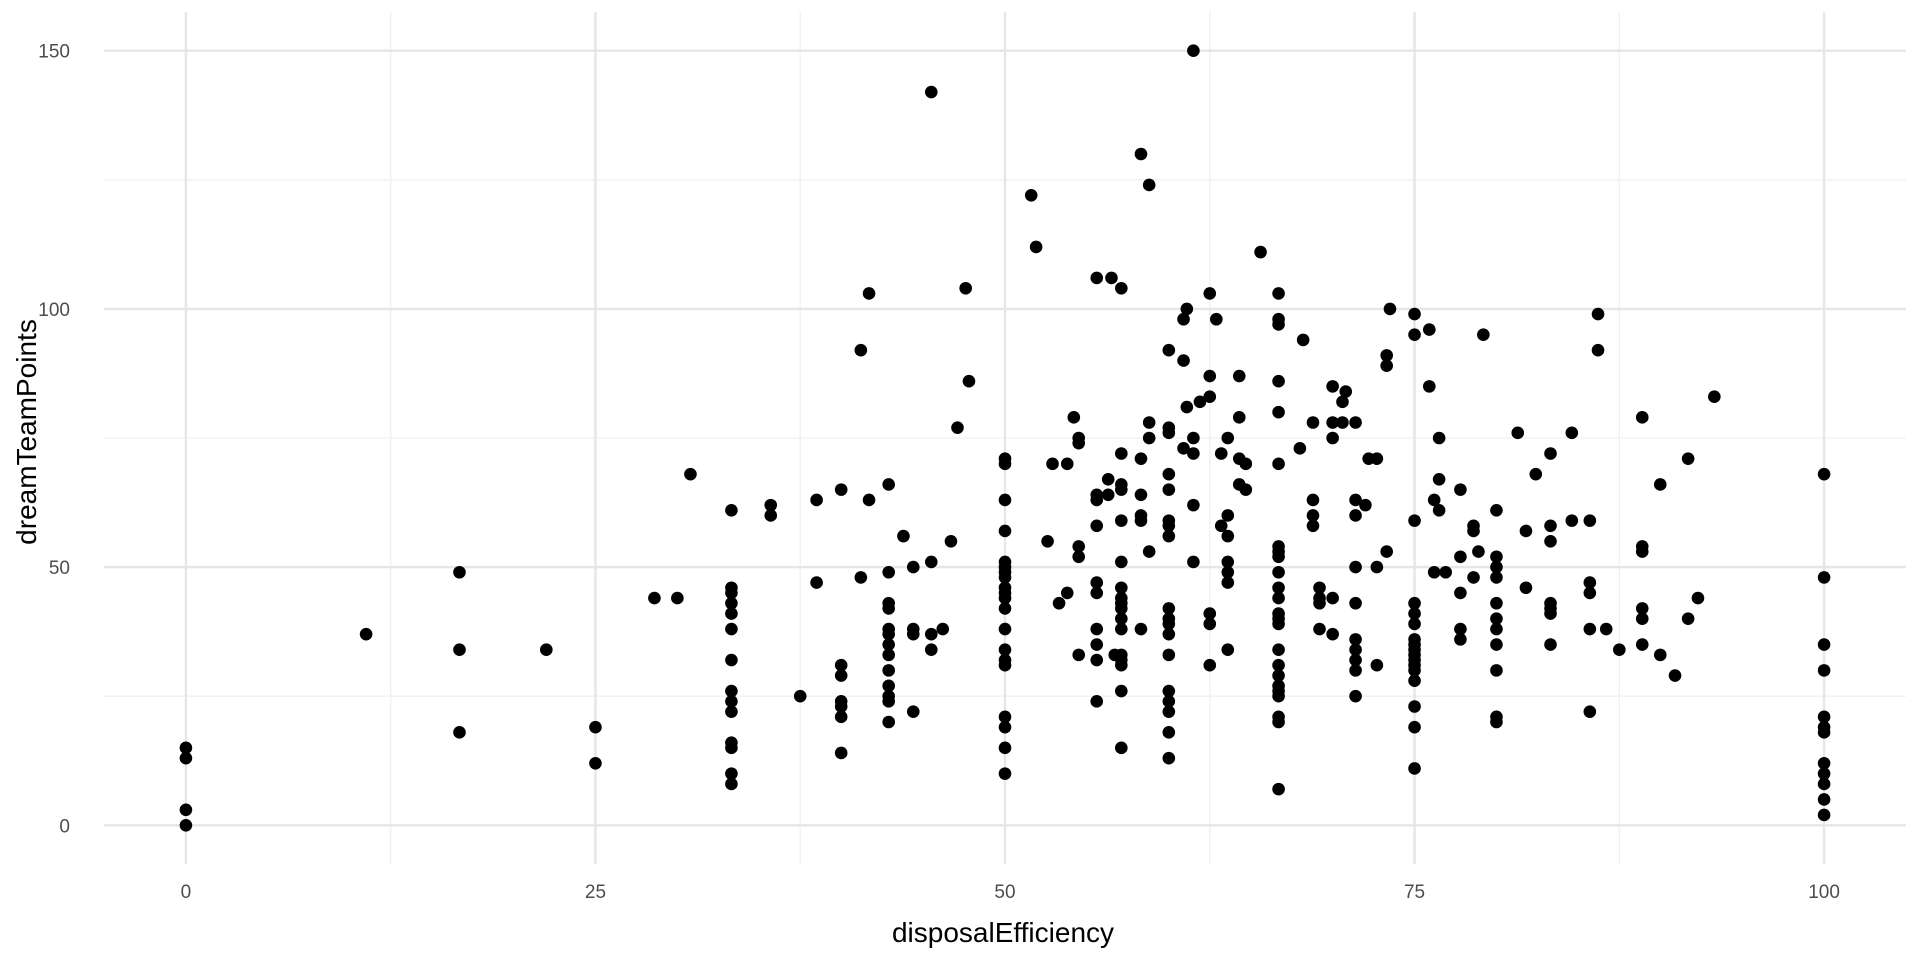 The width and height of the screenshot is (1920, 960). Describe the element at coordinates (54, 440) in the screenshot. I see `y-axis-ticks: 0 50 100 150` at that location.